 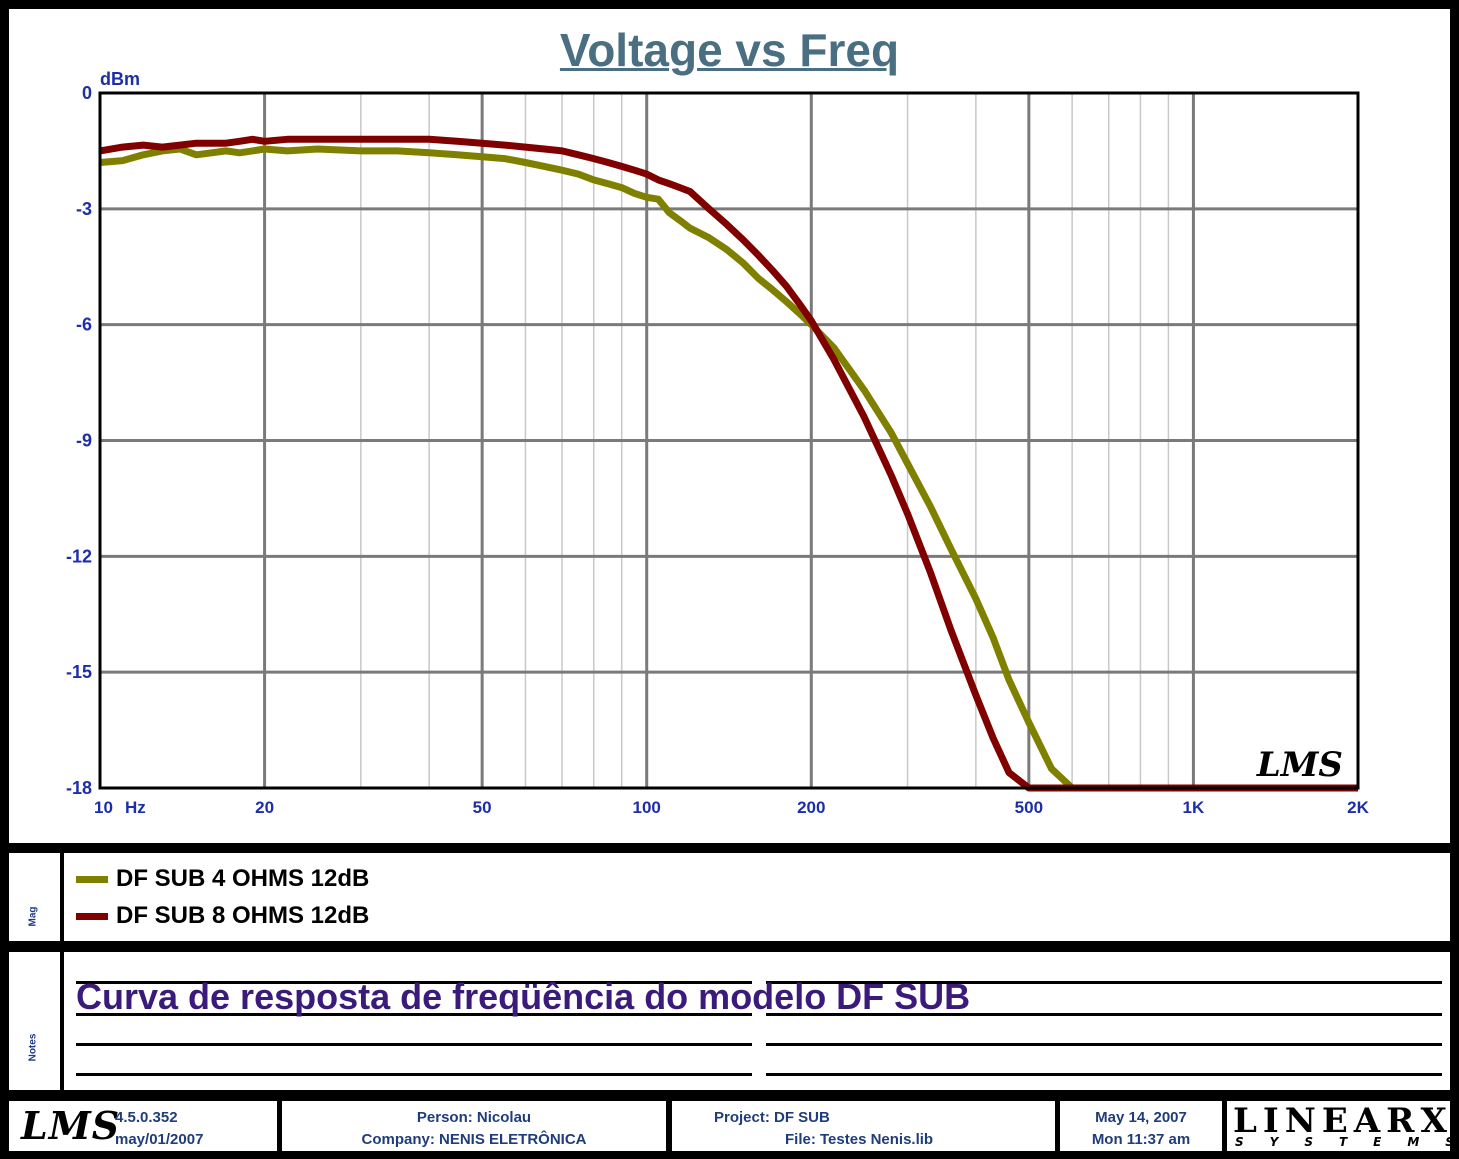 What do you see at coordinates (264, 807) in the screenshot?
I see `x-tick-label: 20` at bounding box center [264, 807].